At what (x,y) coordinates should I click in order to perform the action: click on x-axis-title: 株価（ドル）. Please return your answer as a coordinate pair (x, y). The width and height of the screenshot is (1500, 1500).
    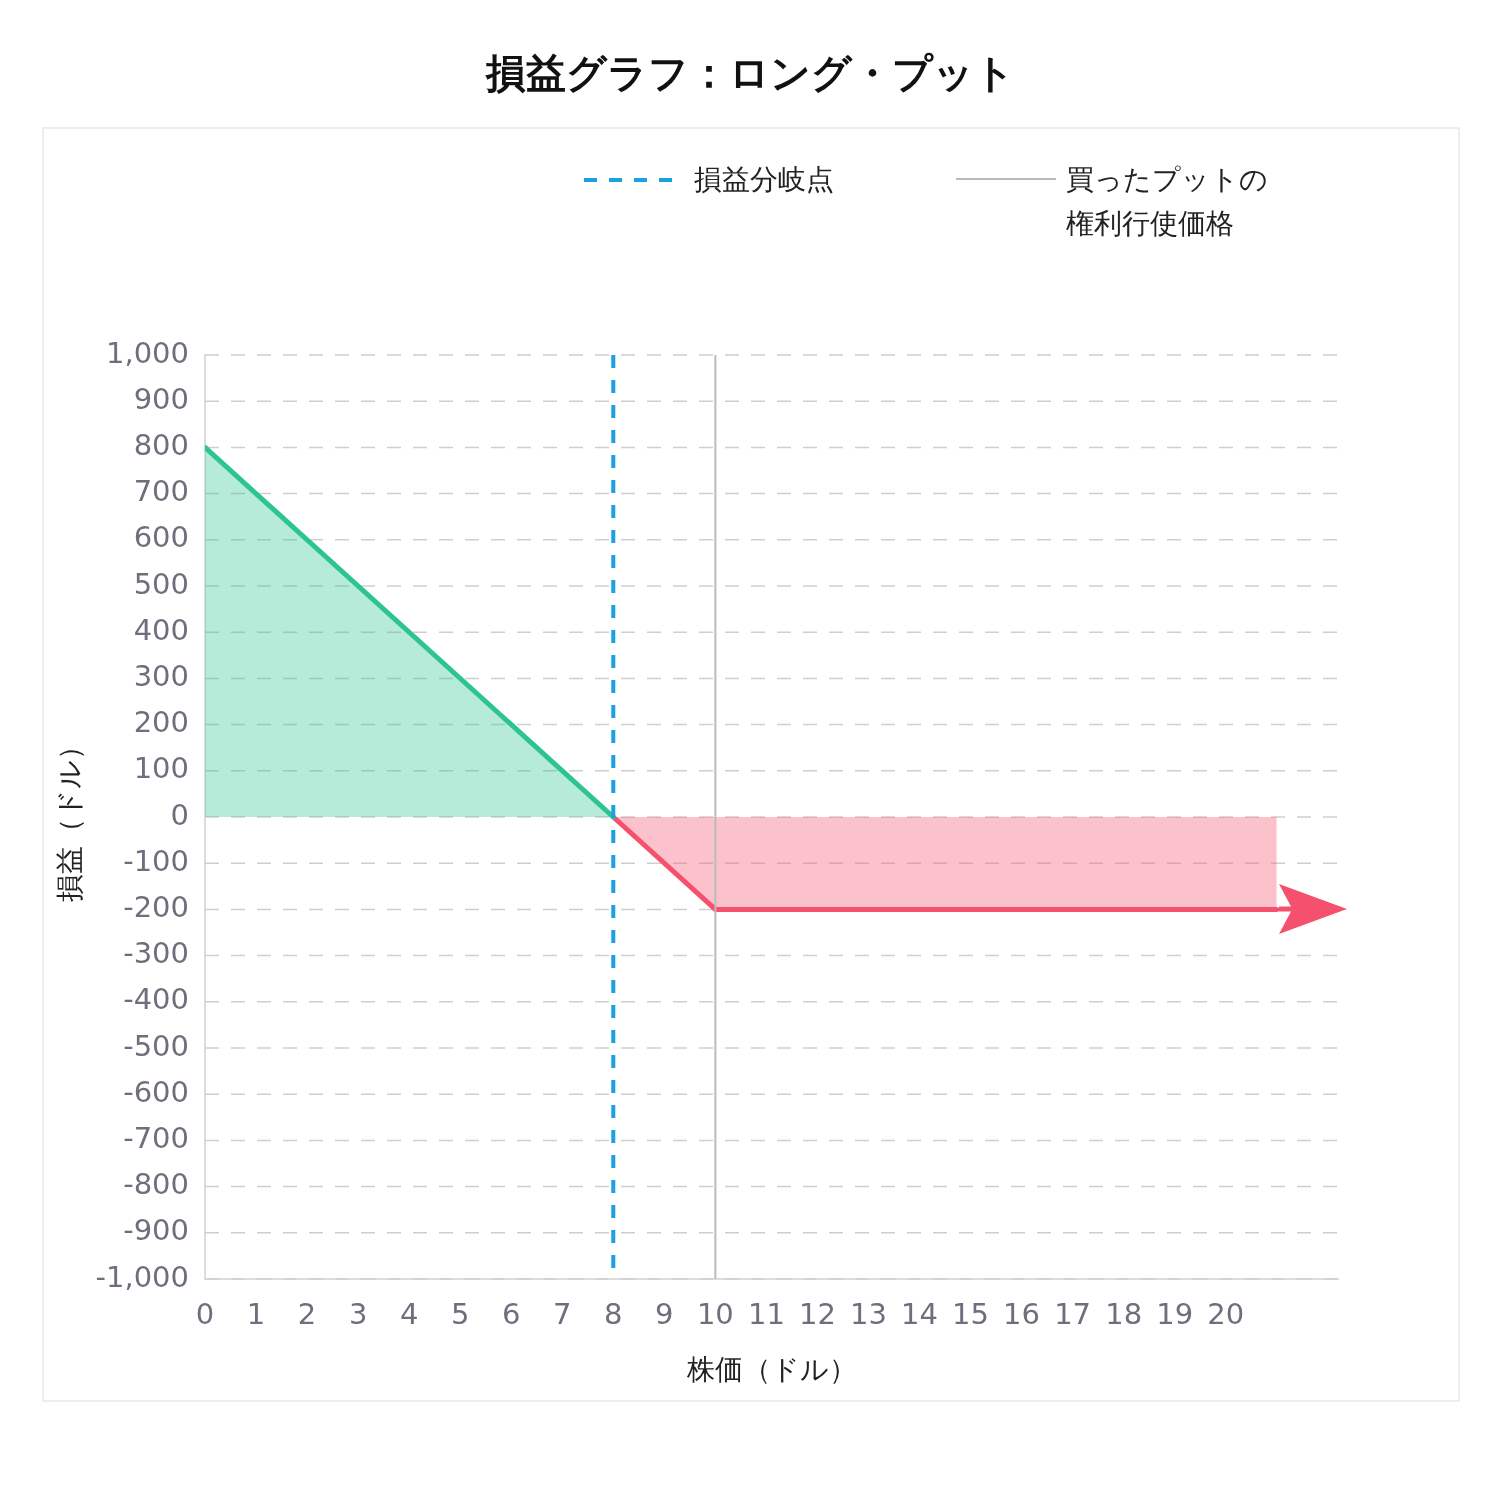
    Looking at the image, I should click on (771, 1370).